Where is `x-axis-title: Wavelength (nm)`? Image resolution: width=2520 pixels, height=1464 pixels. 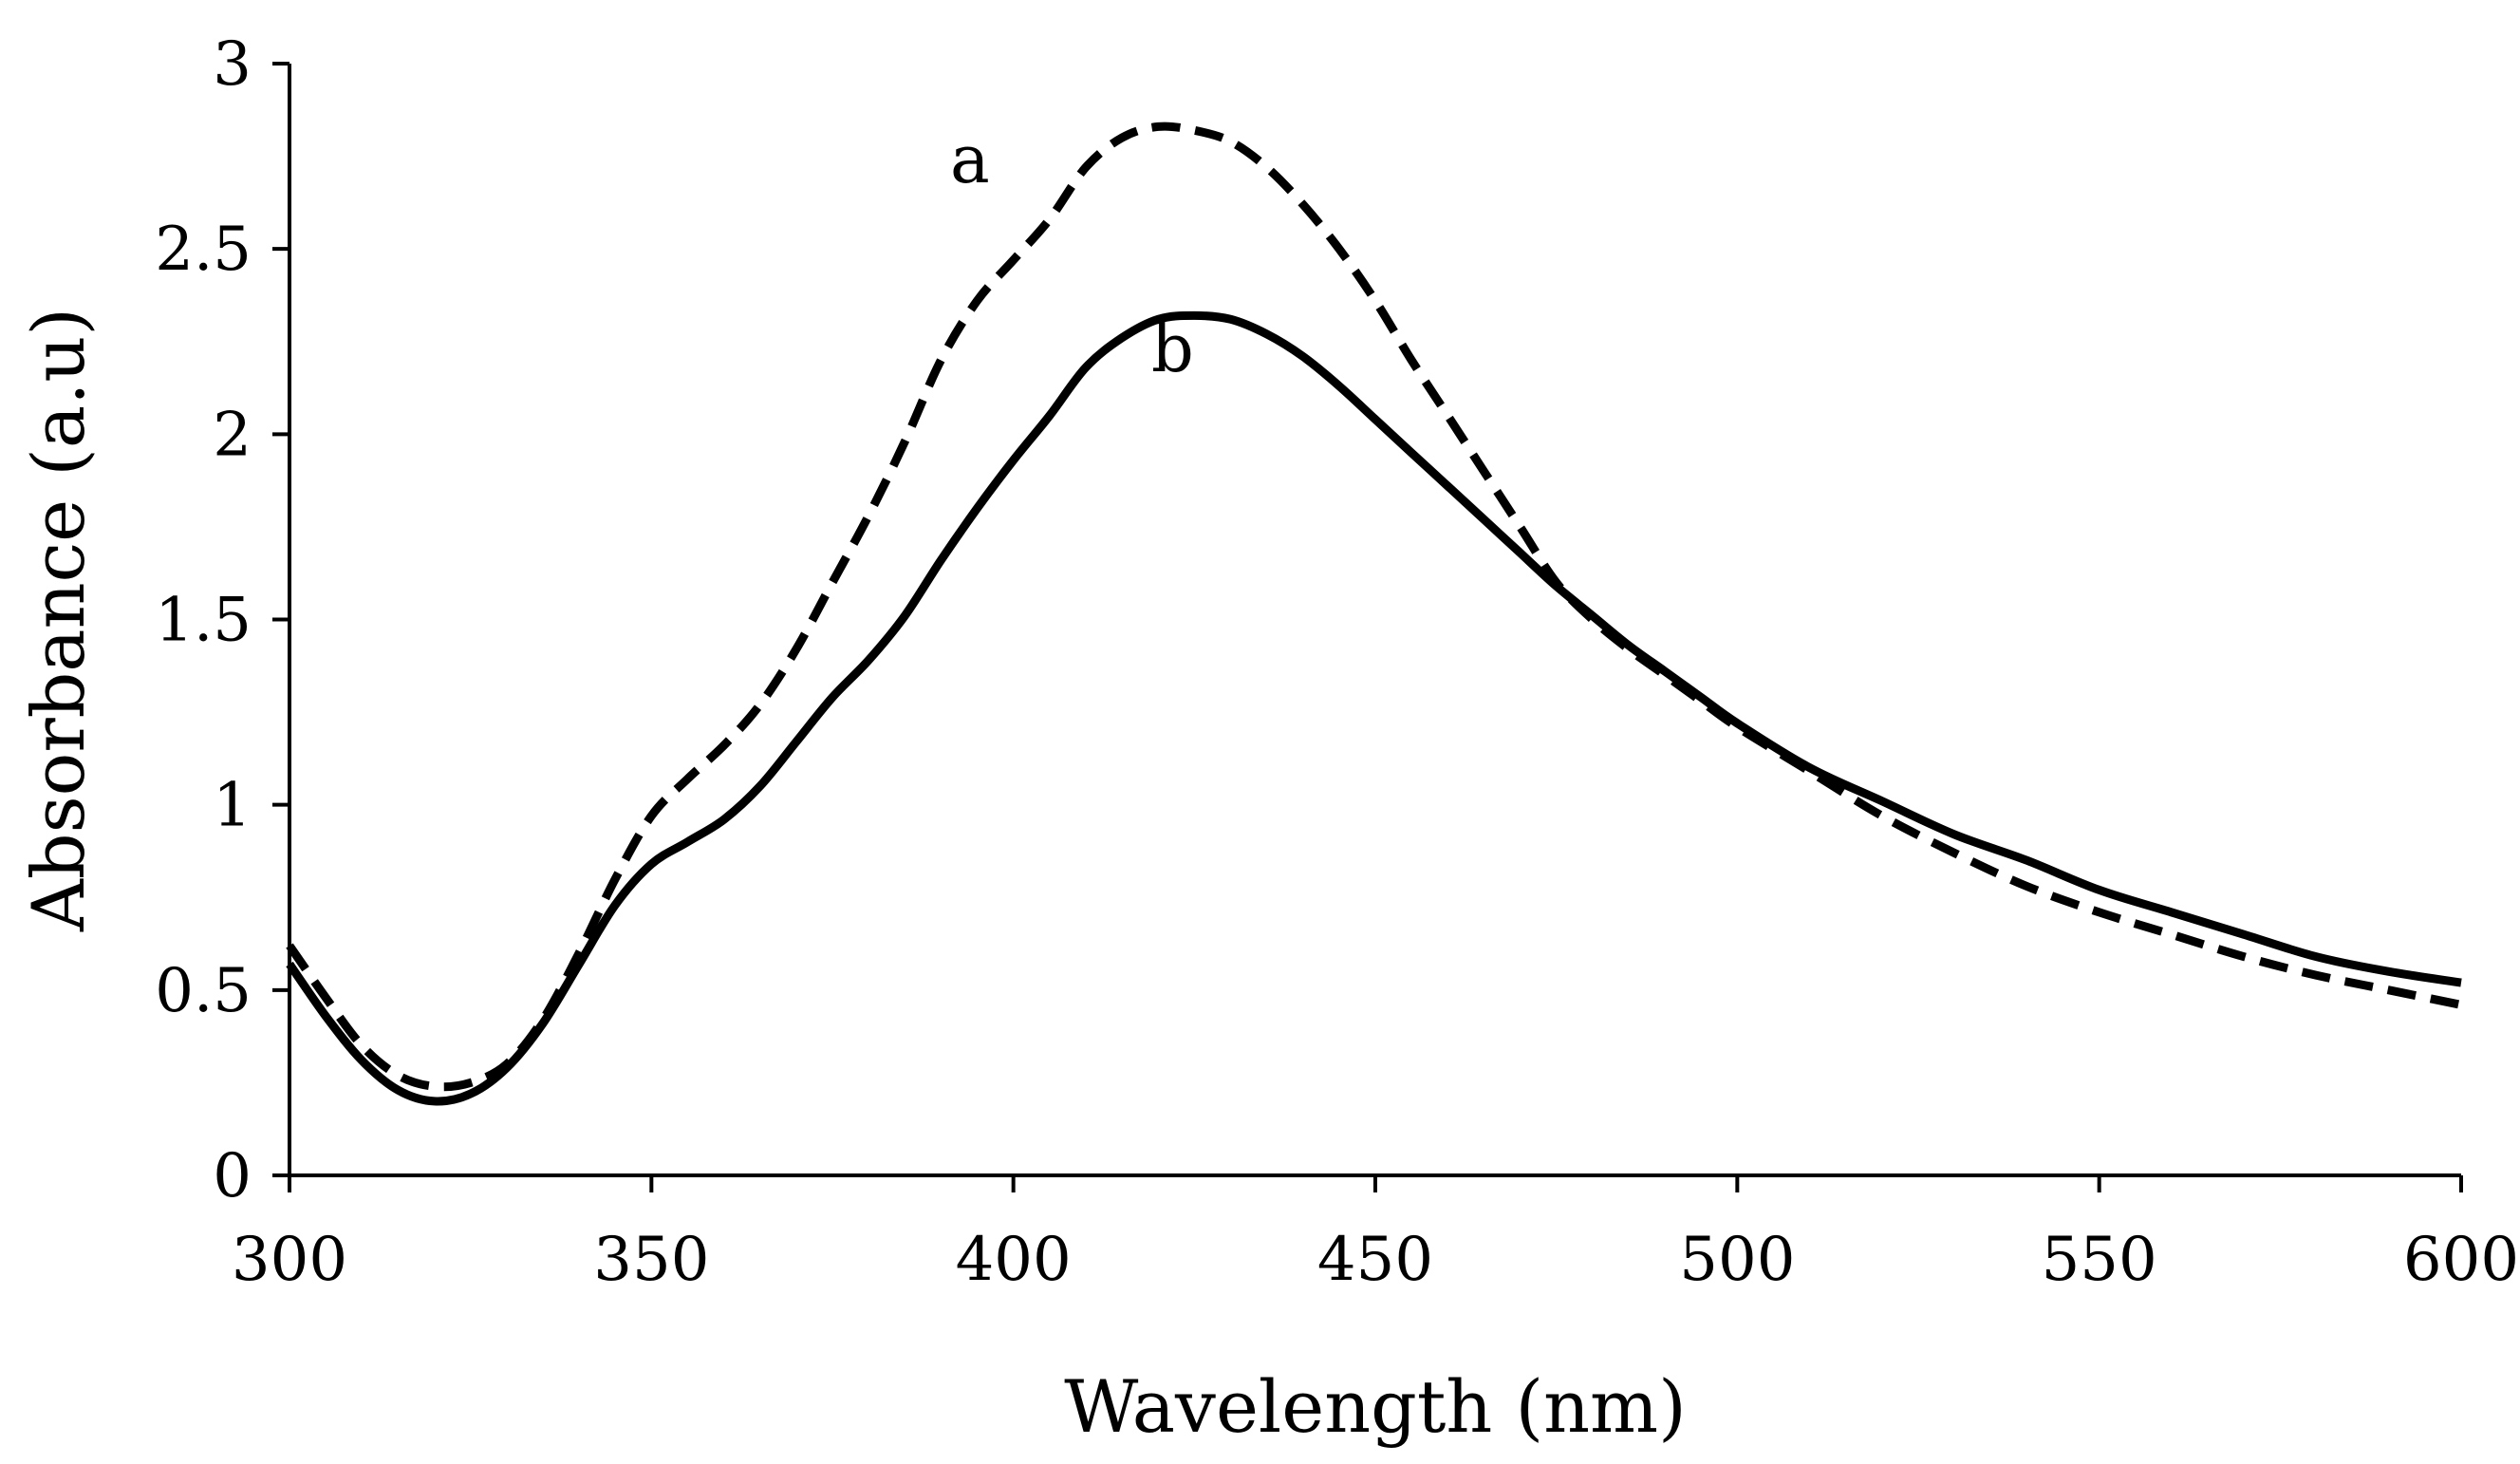 x-axis-title: Wavelength (nm) is located at coordinates (1375, 1406).